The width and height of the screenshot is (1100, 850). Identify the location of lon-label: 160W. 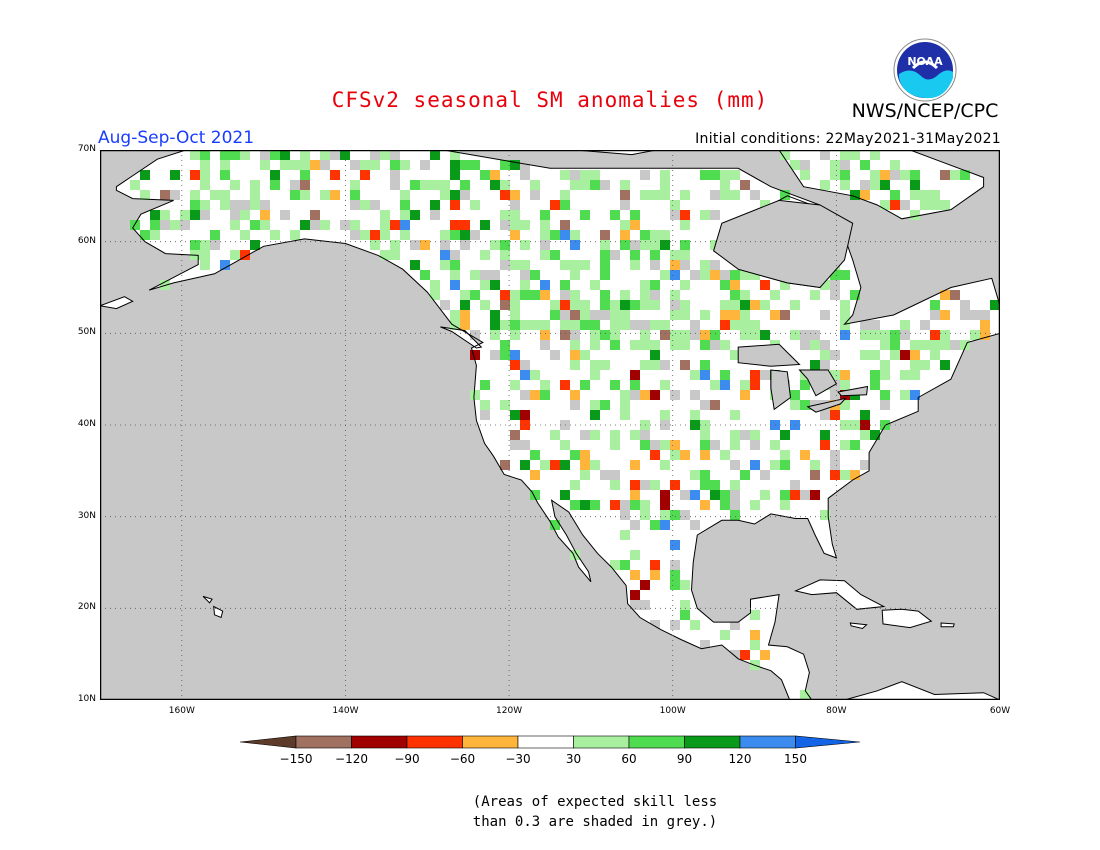
(181, 711).